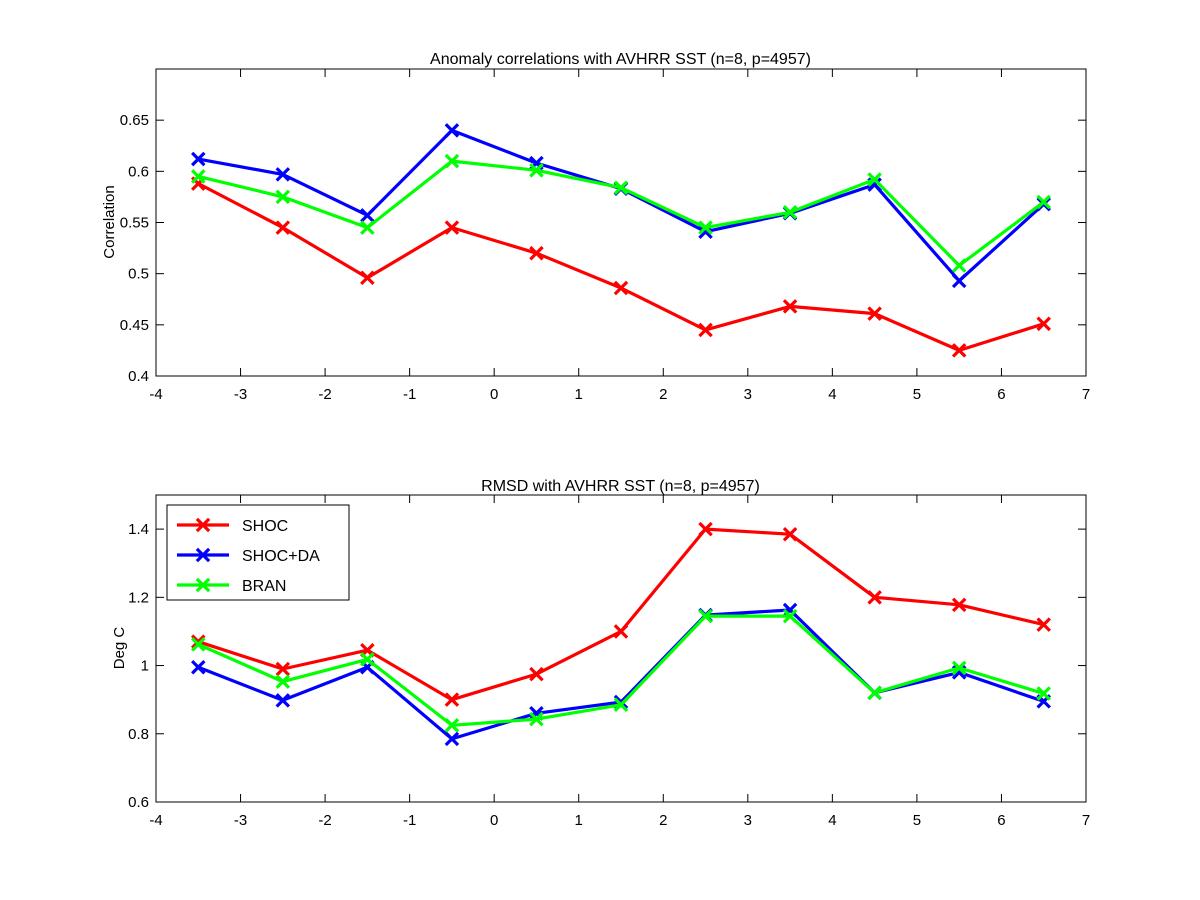  Describe the element at coordinates (240, 394) in the screenshot. I see `correlation-x-tick-label: -3` at that location.